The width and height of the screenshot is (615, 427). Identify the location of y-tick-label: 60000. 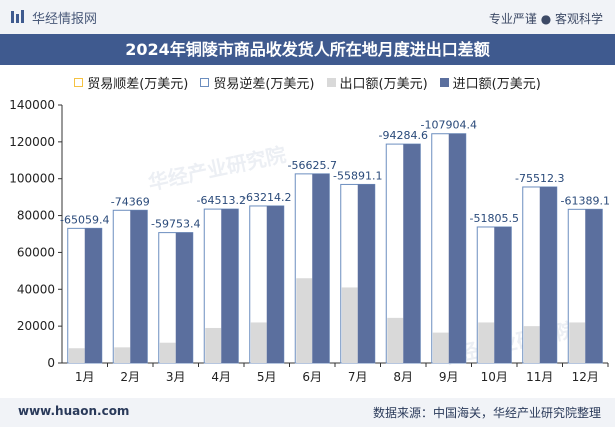
(36, 252).